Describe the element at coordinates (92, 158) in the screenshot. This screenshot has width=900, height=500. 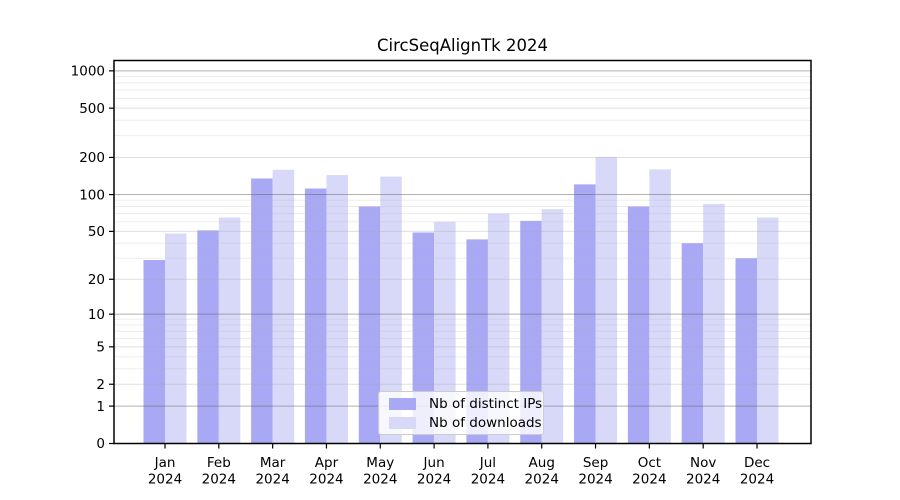
I see `y-tick-label: 200` at that location.